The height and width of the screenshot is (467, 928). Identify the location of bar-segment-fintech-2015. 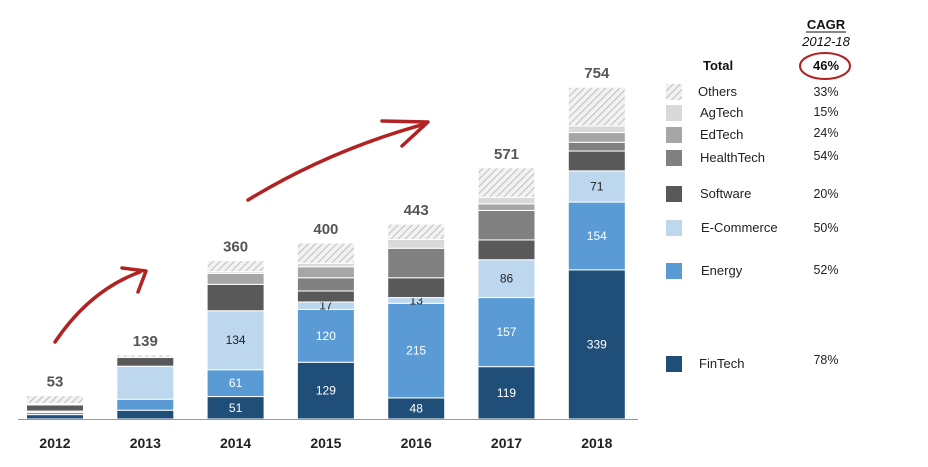
(325, 390).